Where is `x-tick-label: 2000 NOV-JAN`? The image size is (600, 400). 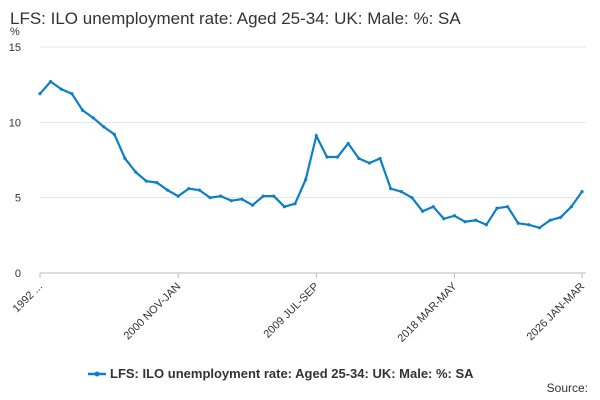 x-tick-label: 2000 NOV-JAN is located at coordinates (153, 312).